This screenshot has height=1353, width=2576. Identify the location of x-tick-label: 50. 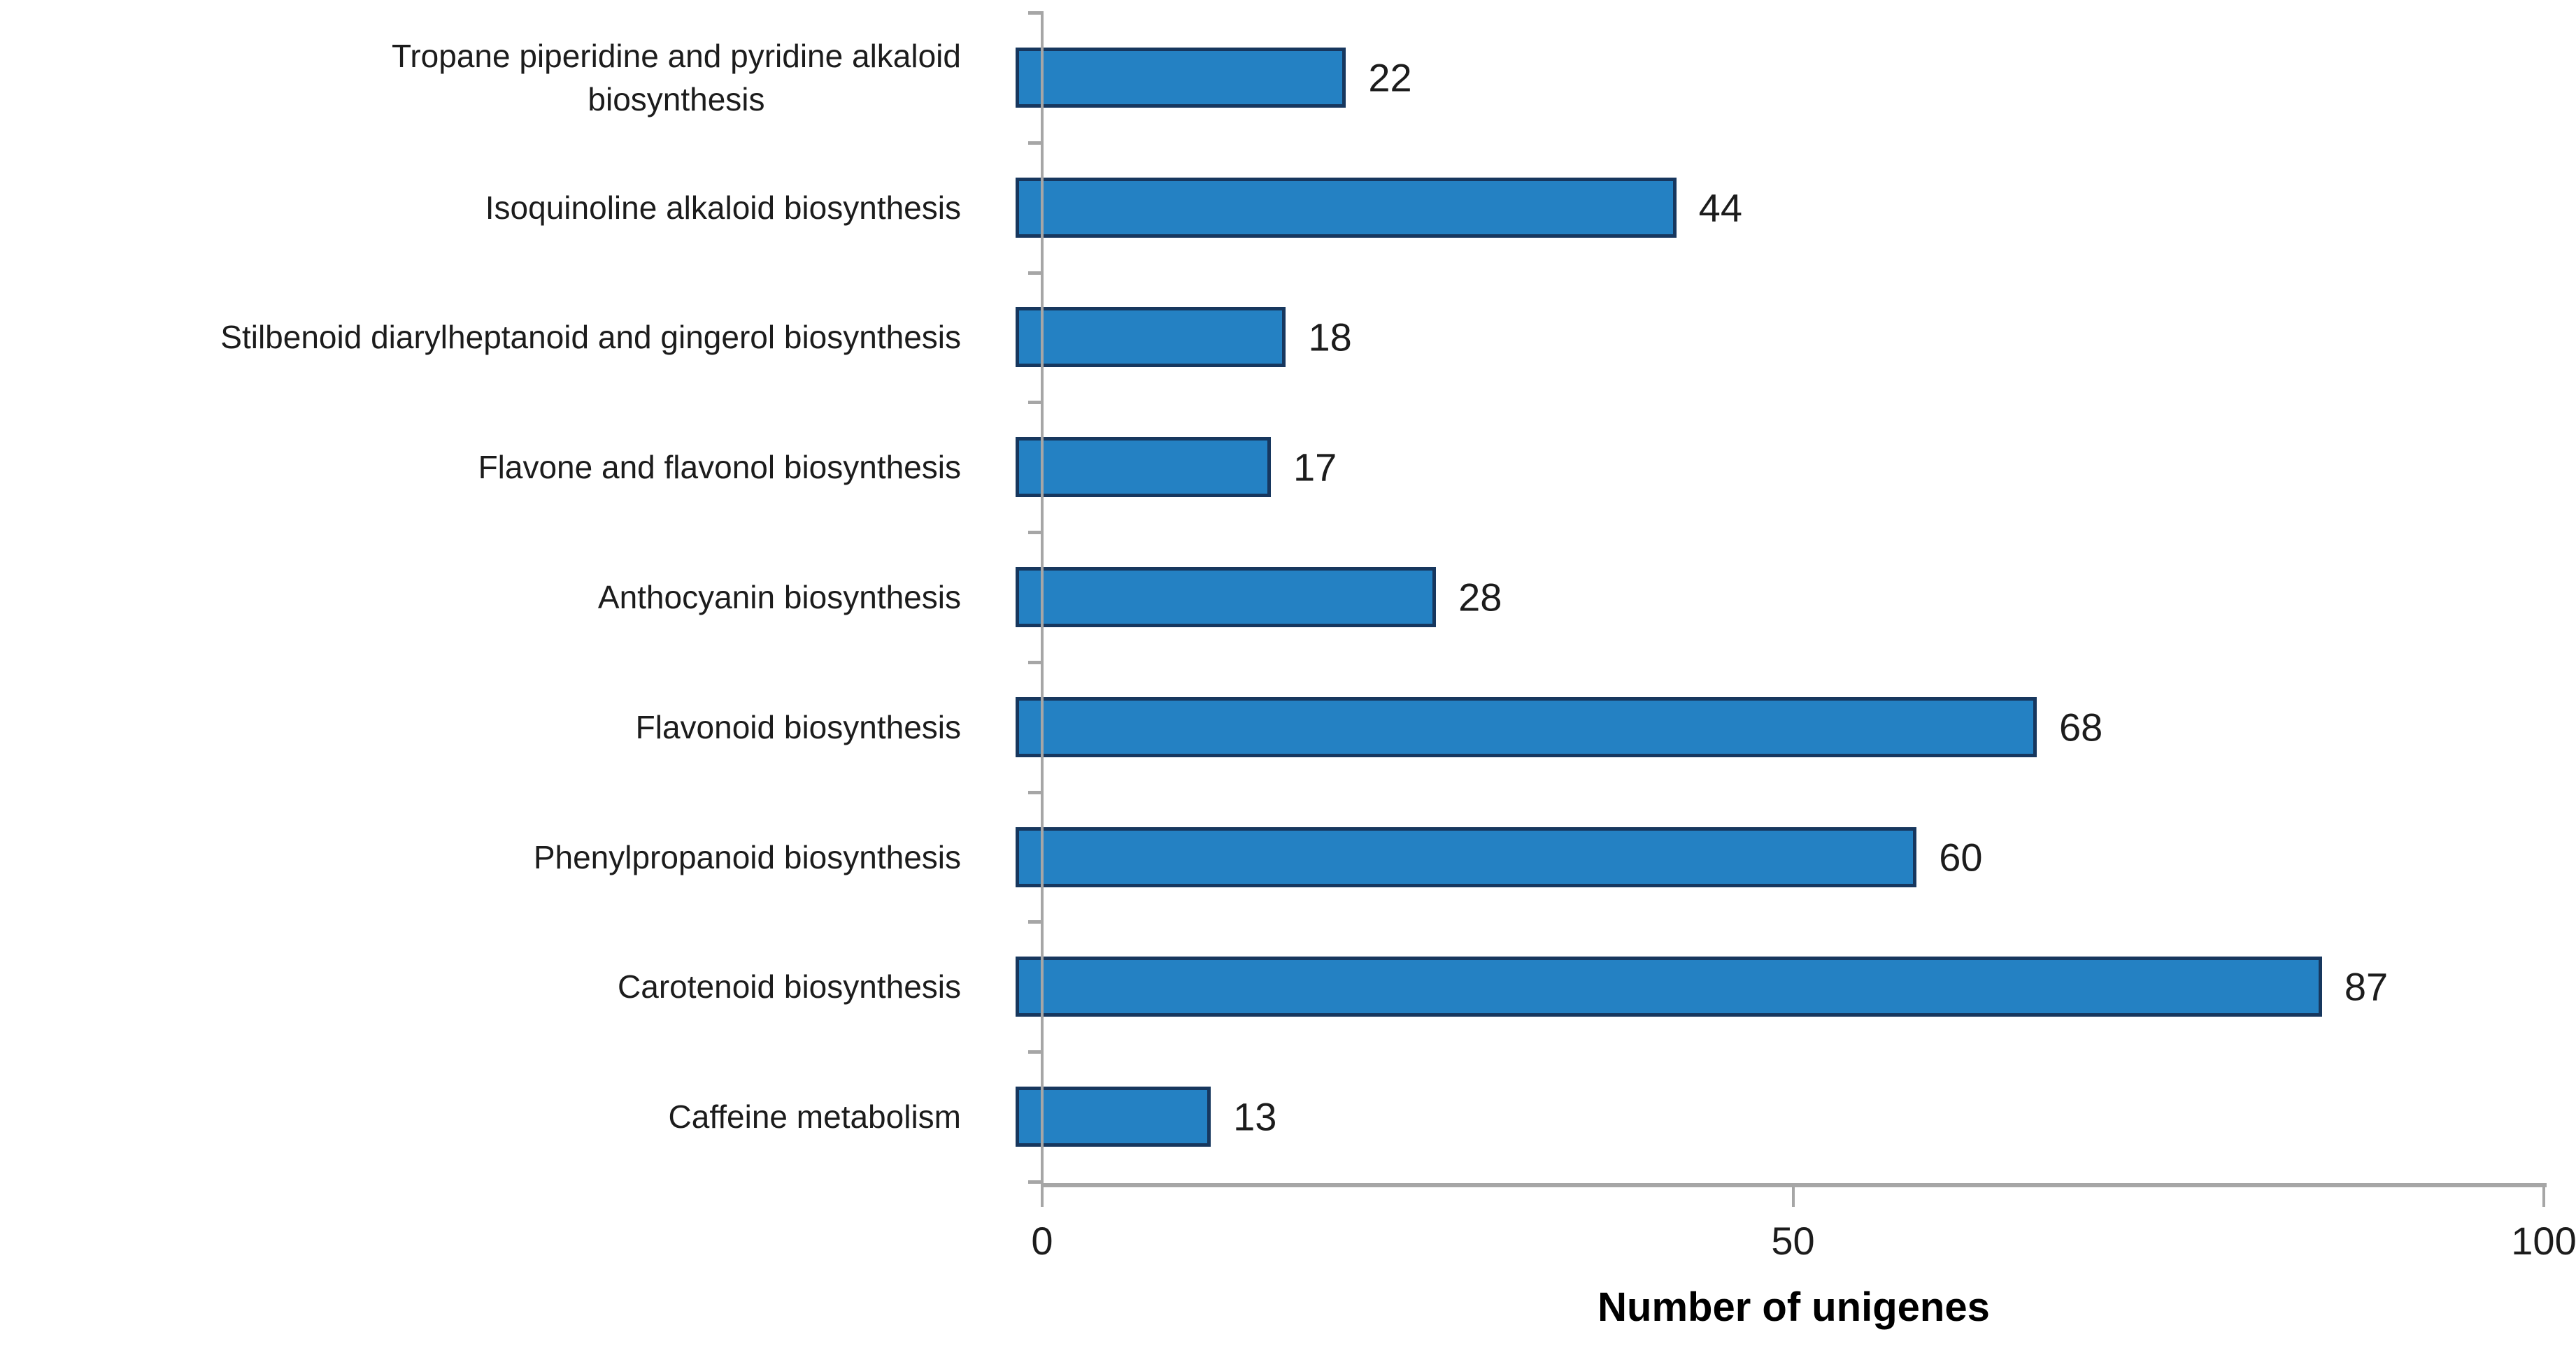
(1793, 1241).